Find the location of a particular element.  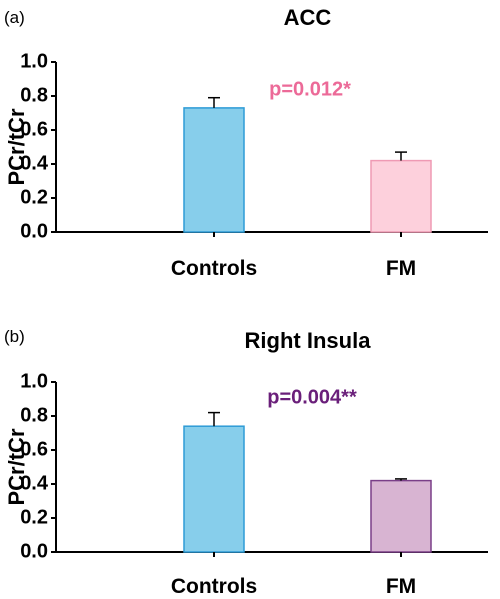

panel-label: (a) is located at coordinates (14, 17).